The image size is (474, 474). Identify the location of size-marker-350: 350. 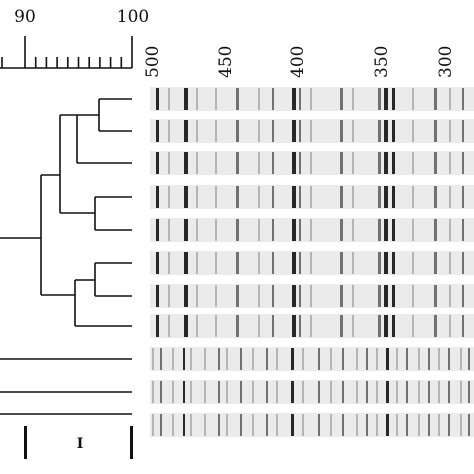
(382, 62).